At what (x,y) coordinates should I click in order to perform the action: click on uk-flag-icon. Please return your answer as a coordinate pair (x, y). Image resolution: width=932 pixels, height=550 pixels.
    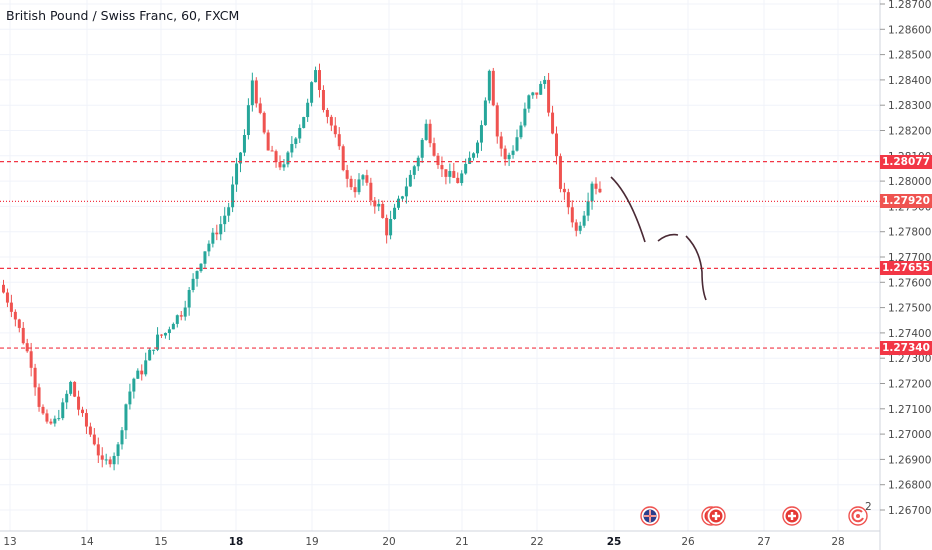
    Looking at the image, I should click on (650, 516).